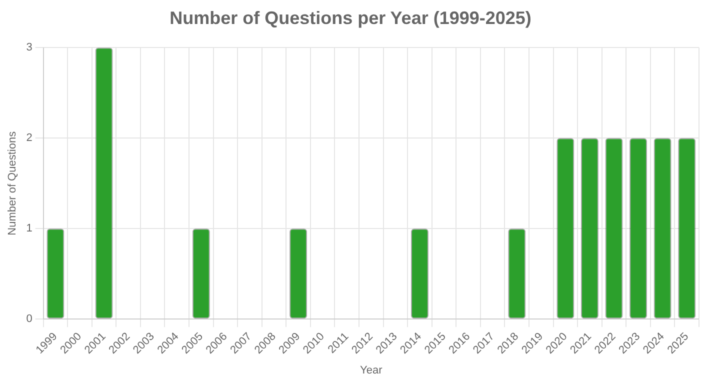 The width and height of the screenshot is (703, 381). Describe the element at coordinates (29, 48) in the screenshot. I see `y-tick-label: 3` at that location.